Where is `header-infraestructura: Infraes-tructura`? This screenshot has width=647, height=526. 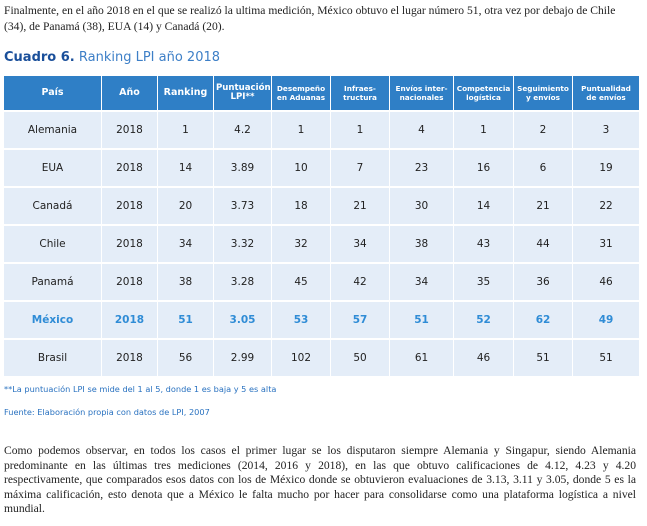 header-infraestructura: Infraes-tructura is located at coordinates (360, 94).